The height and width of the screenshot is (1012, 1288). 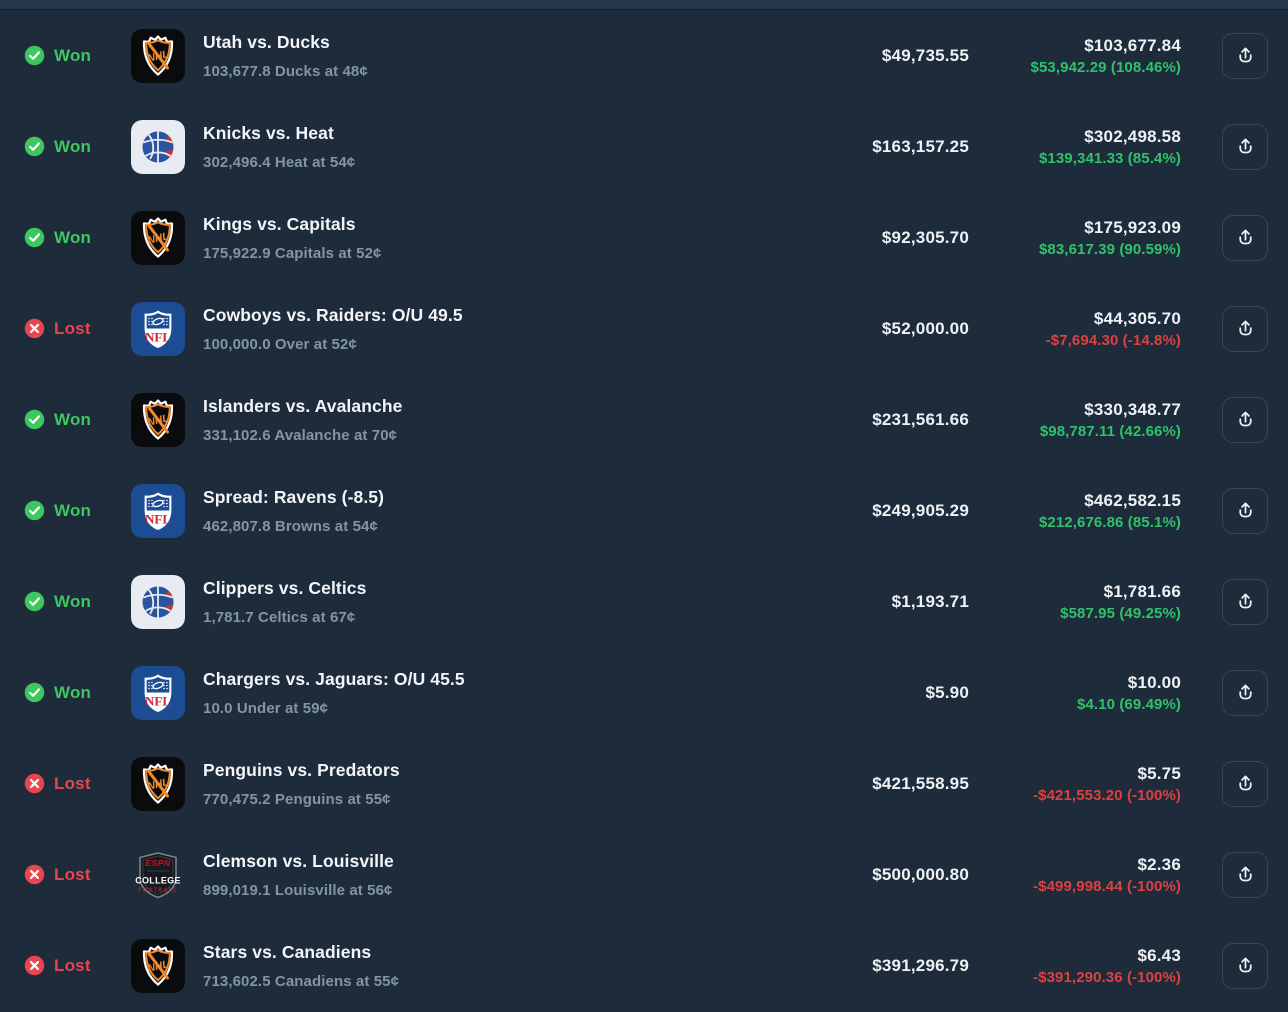 I want to click on nfl-shield-logo-icon: NFL, so click(x=158, y=328).